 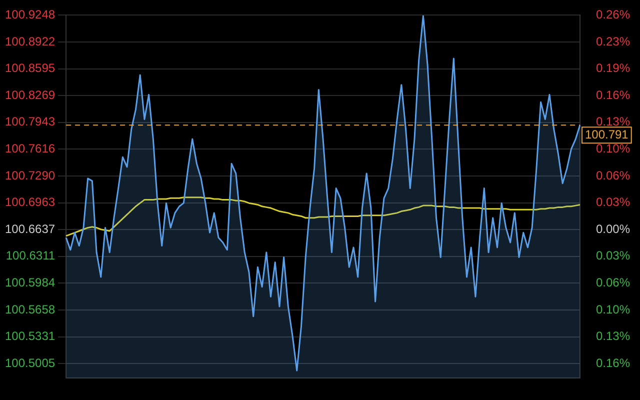 I want to click on y-tick-label: 100.6963, so click(x=30, y=202).